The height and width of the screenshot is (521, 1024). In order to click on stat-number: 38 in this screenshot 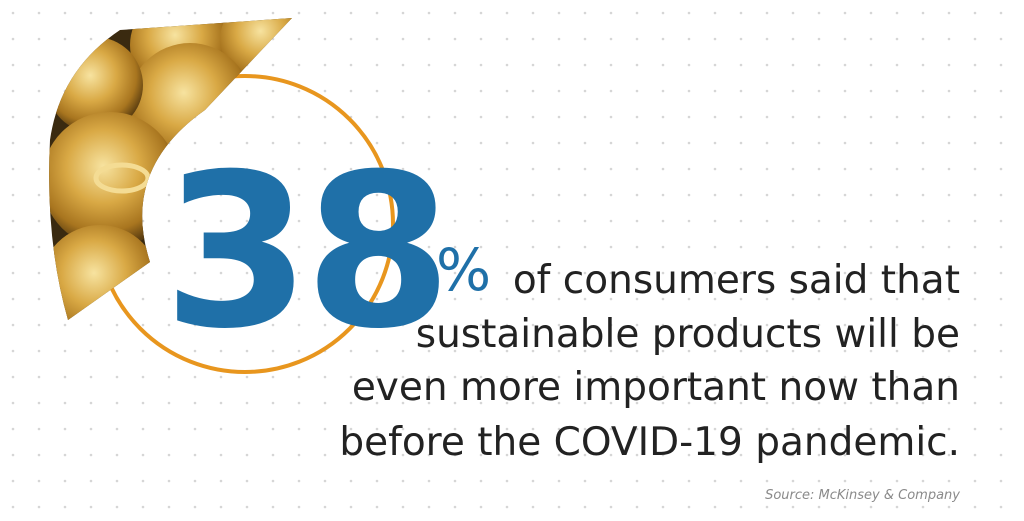, I will do `click(304, 251)`.